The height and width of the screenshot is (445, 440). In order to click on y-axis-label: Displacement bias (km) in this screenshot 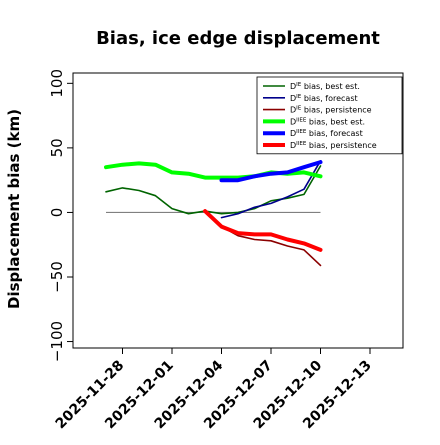, I will do `click(14, 209)`.